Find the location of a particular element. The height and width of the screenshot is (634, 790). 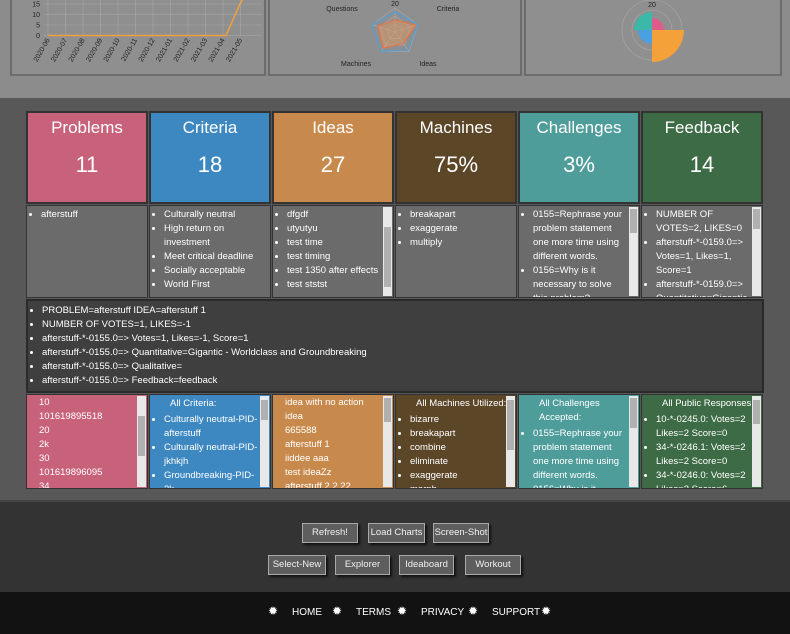

x-tick-label: 2020-11 is located at coordinates (130, 49).